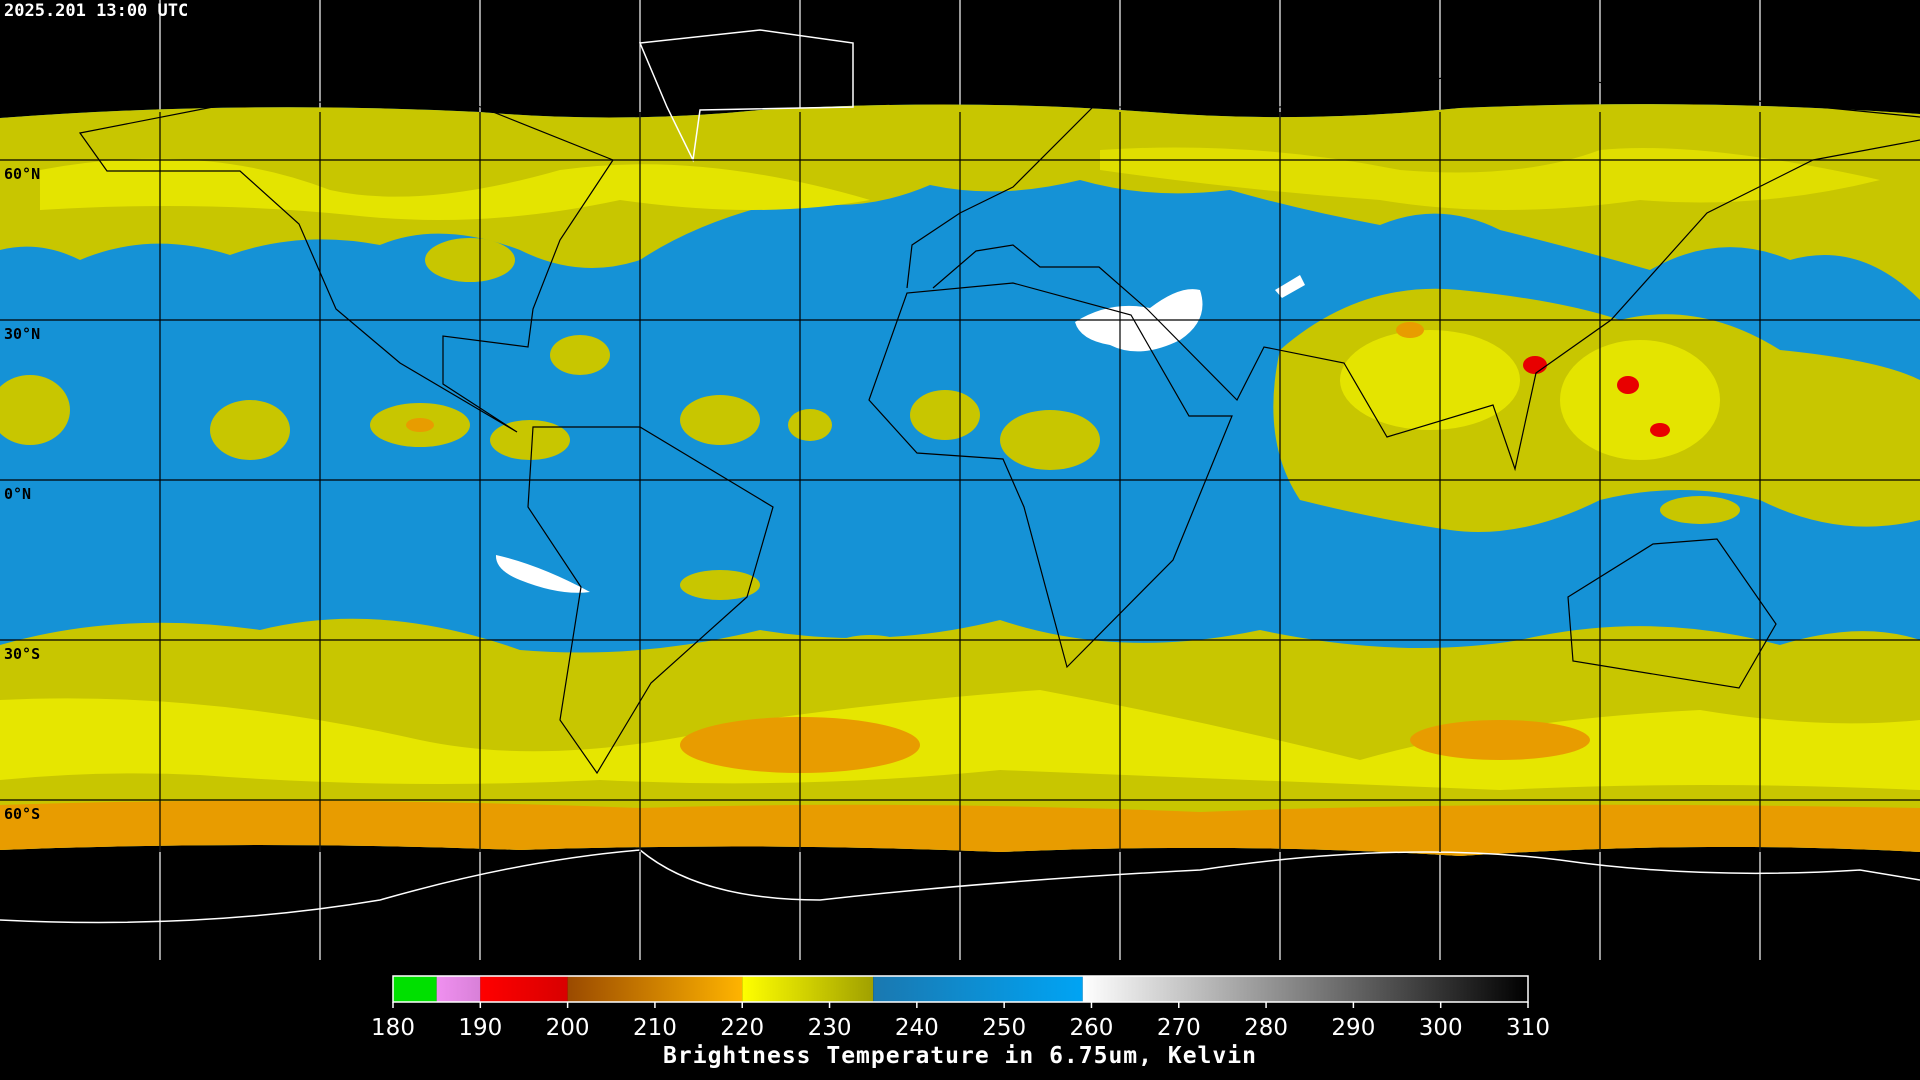 The image size is (1920, 1080). I want to click on colorbar-frame, so click(960, 989).